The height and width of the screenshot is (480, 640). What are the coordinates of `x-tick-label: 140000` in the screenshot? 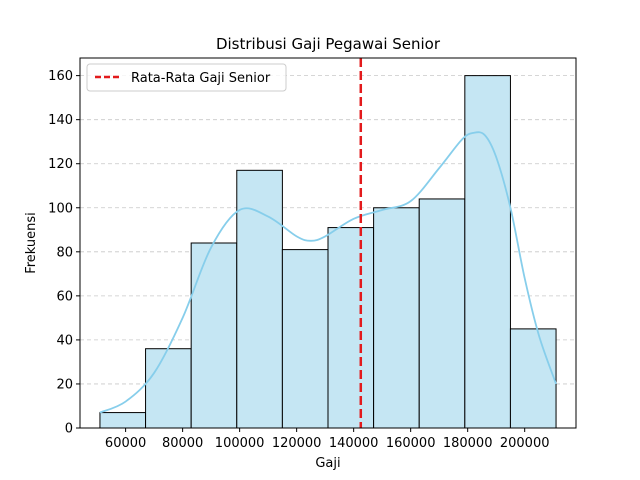 It's located at (354, 443).